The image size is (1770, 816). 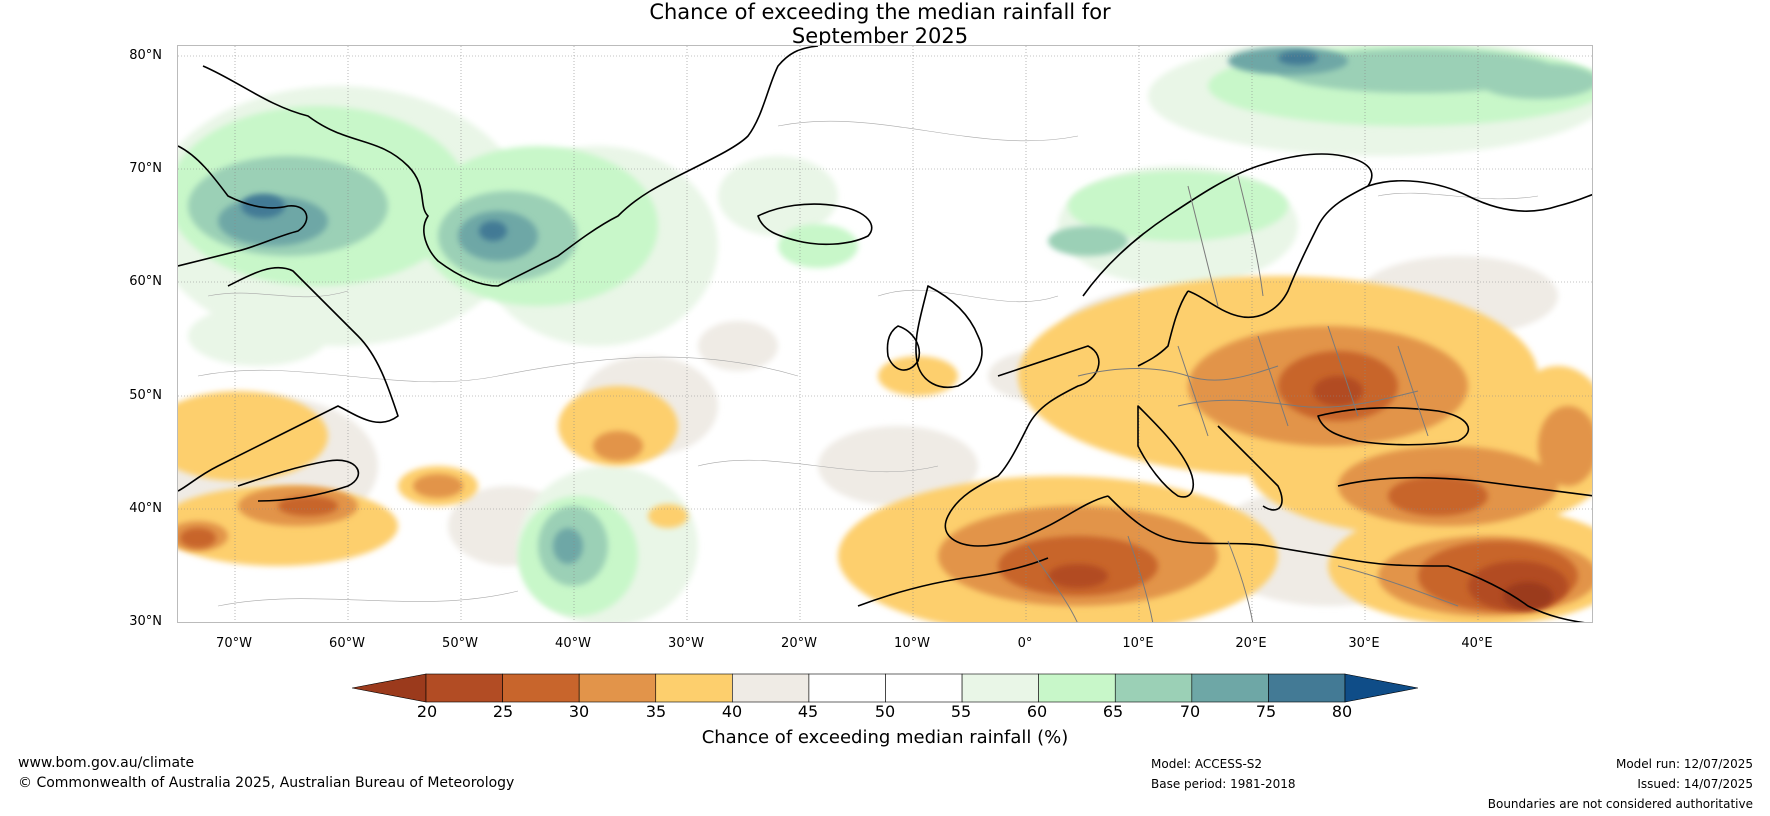 I want to click on colorbar-tick-60: 60, so click(x=1037, y=711).